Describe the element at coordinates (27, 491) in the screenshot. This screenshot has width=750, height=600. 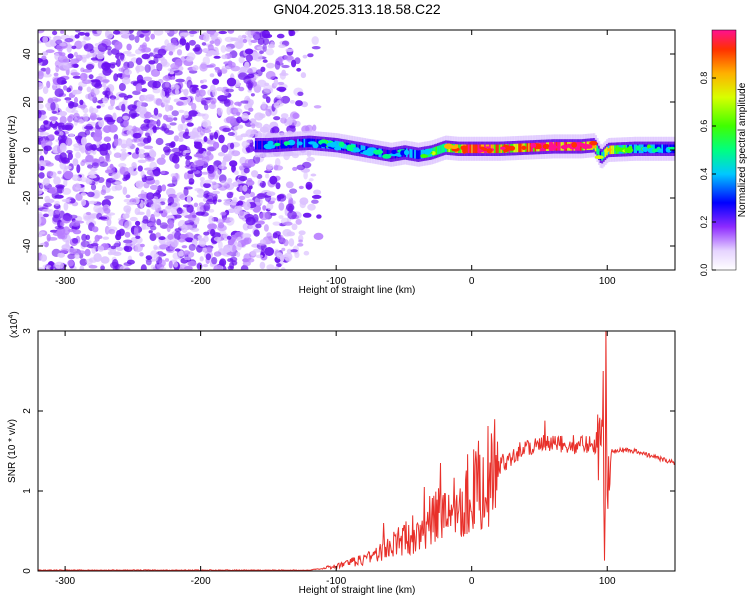
I see `y-tick-label: 1` at that location.